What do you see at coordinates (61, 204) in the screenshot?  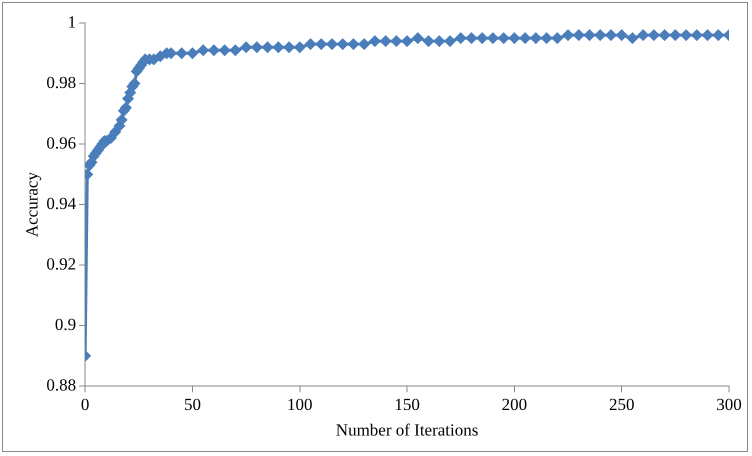 I see `y-tick-label: 0.94` at bounding box center [61, 204].